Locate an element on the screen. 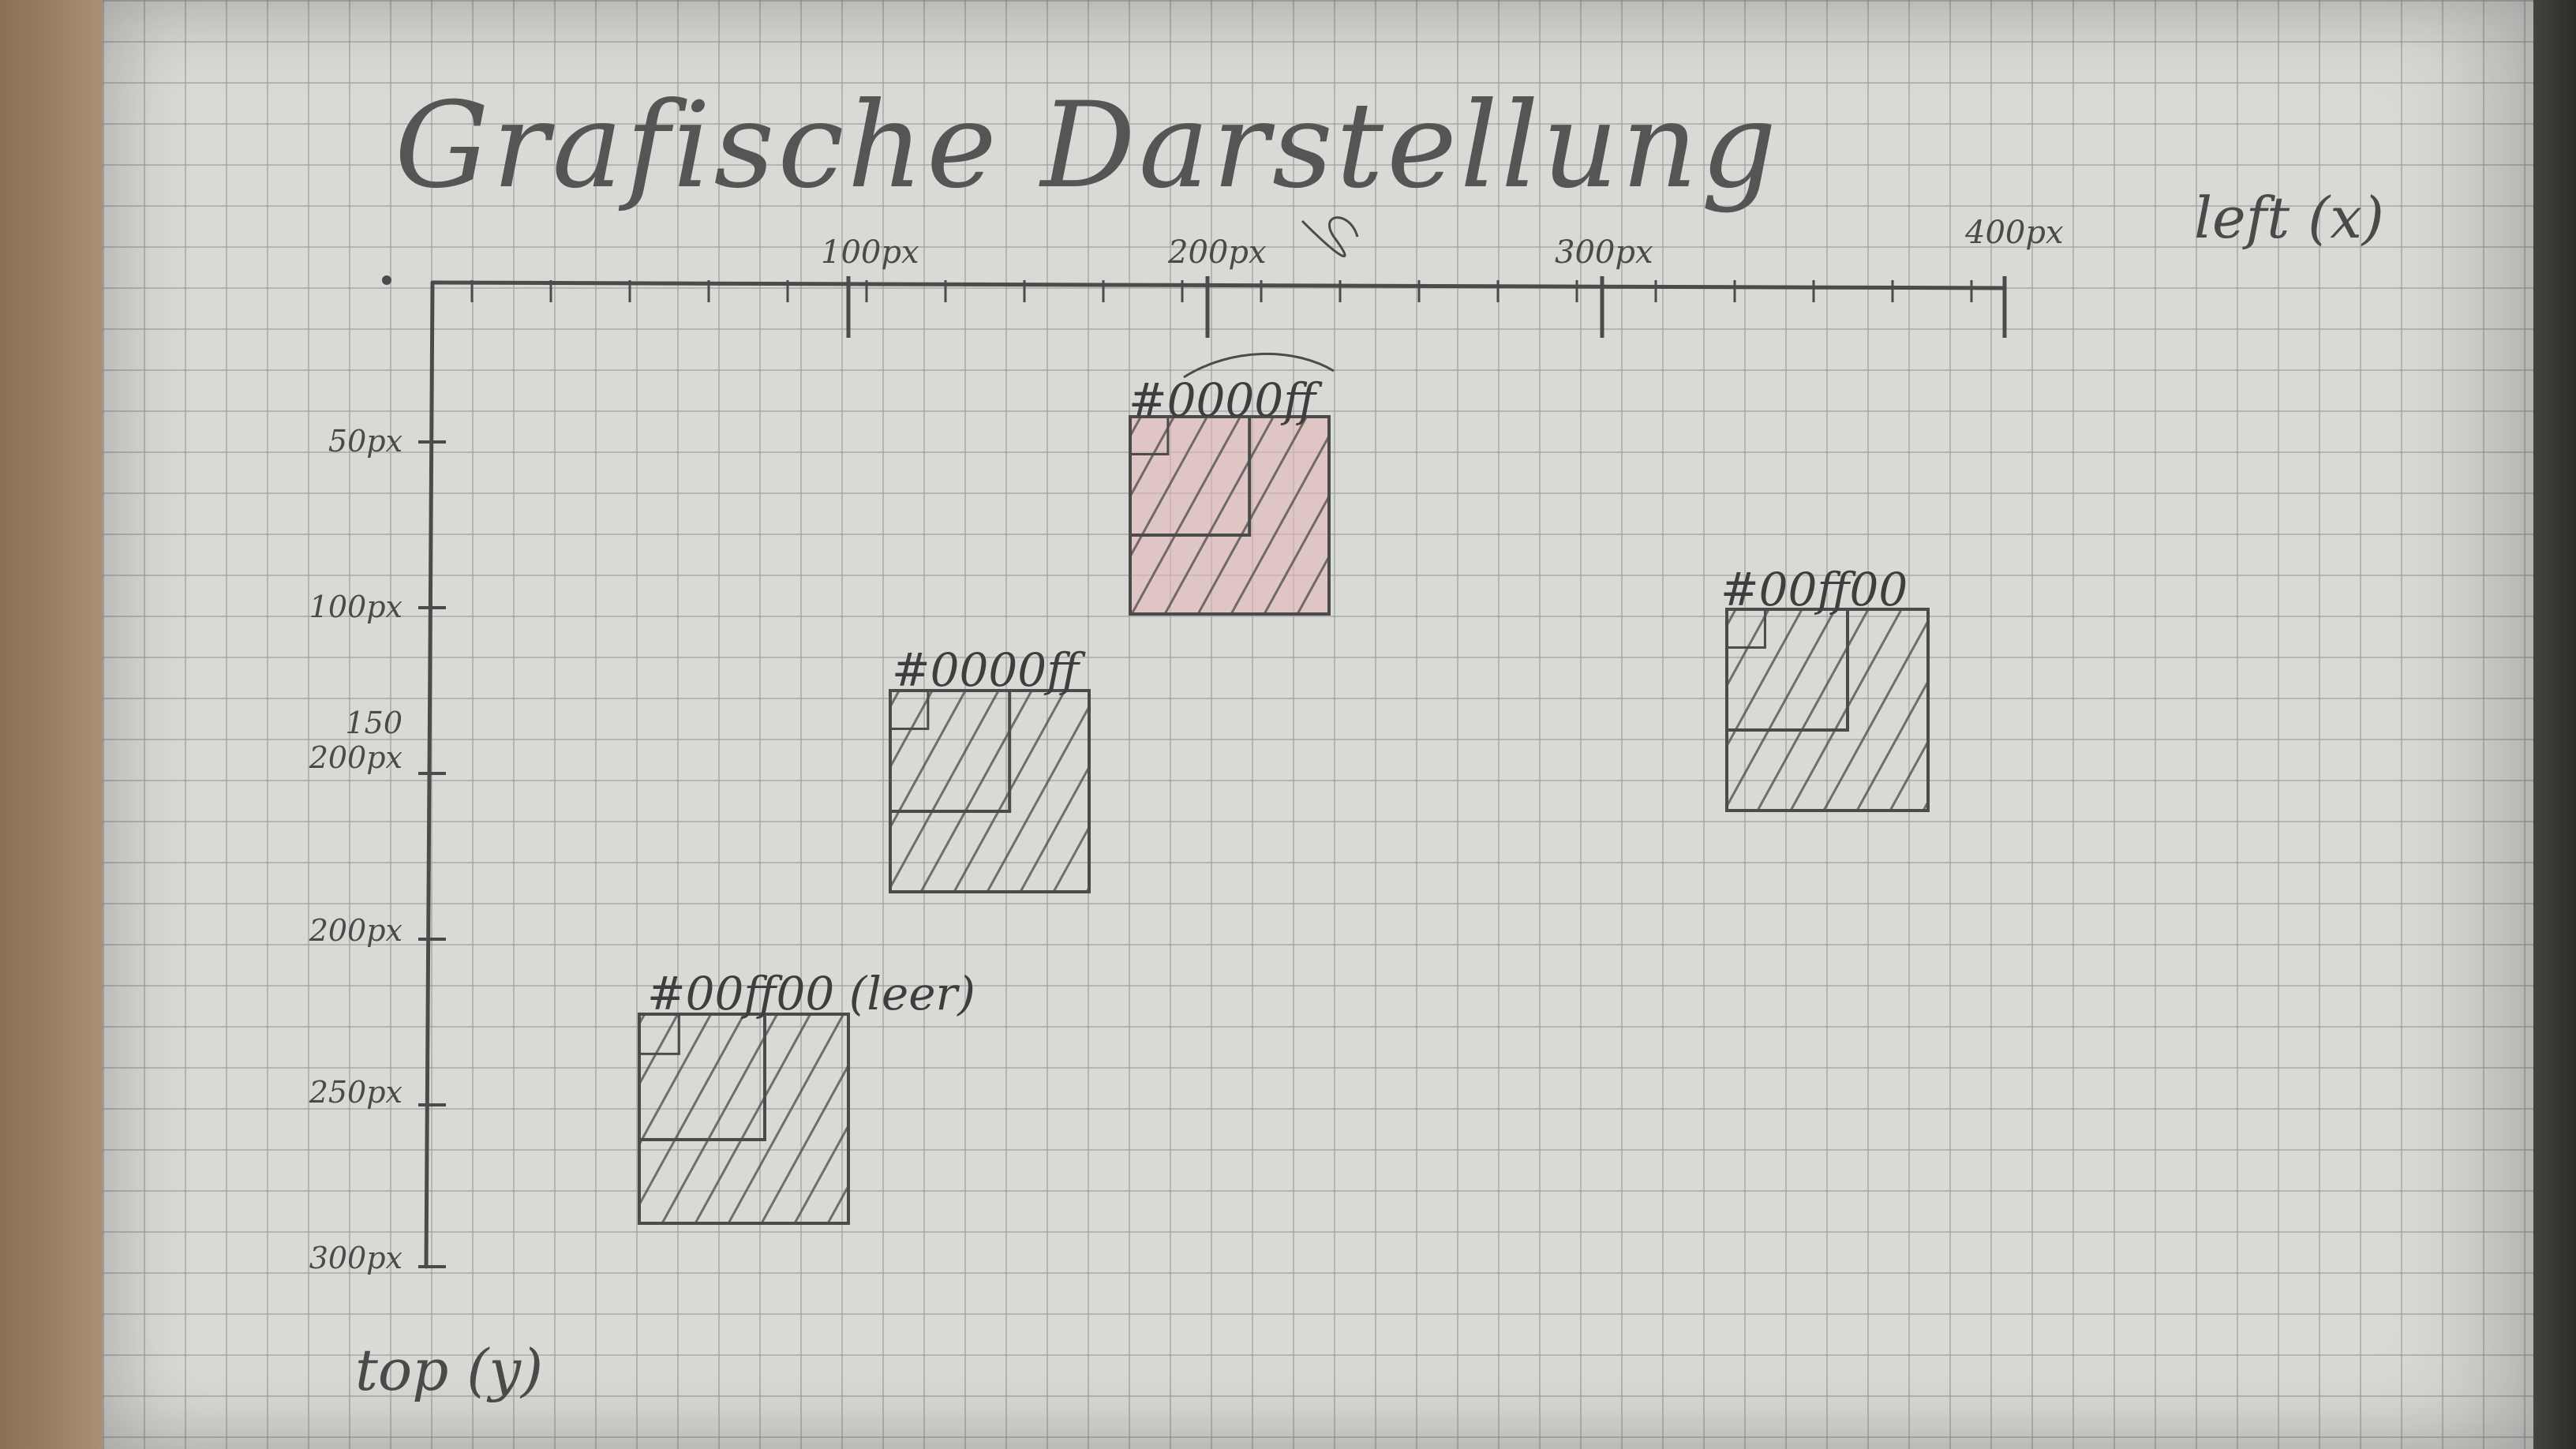 This screenshot has width=2576, height=1449. x-tick-label-200: 200px is located at coordinates (1217, 252).